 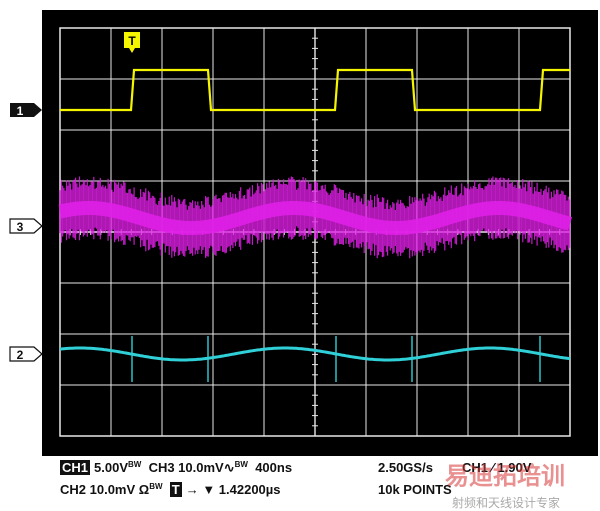 I want to click on ch1-scale: 5.00V, so click(x=111, y=467).